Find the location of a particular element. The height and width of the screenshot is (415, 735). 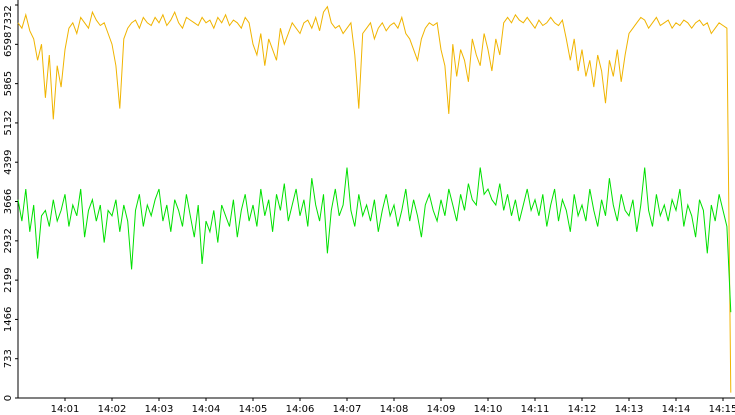

y-tick-label: 5865 is located at coordinates (8, 83).